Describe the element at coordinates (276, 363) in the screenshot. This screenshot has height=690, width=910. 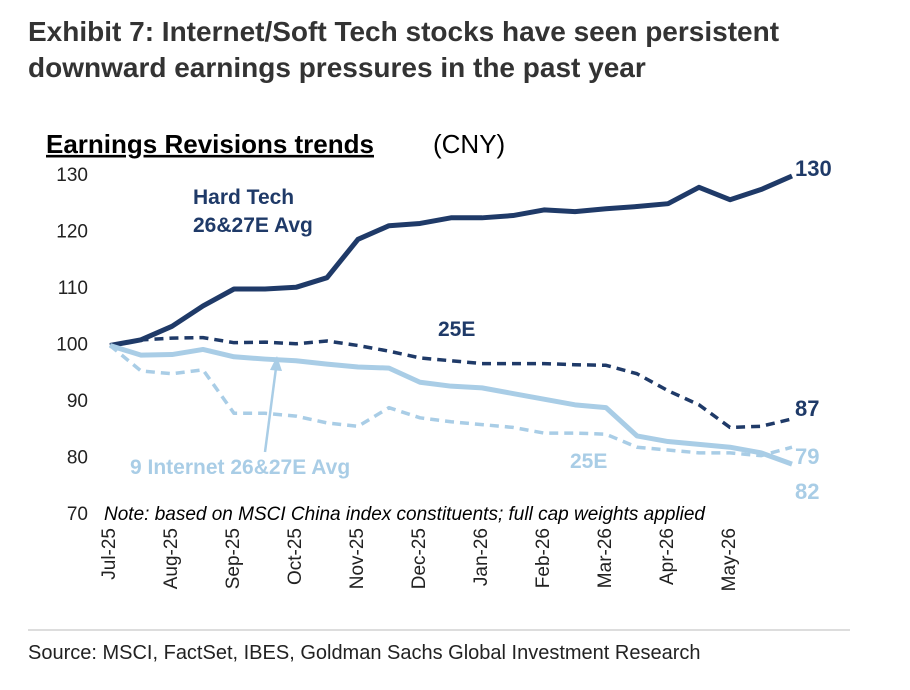
I see `arrow-head` at that location.